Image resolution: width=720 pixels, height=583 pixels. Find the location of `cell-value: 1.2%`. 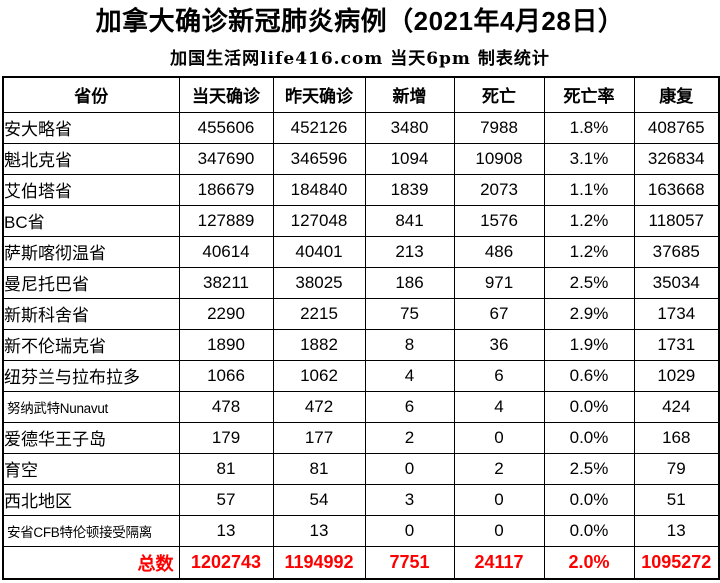

cell-value: 1.2% is located at coordinates (589, 251).